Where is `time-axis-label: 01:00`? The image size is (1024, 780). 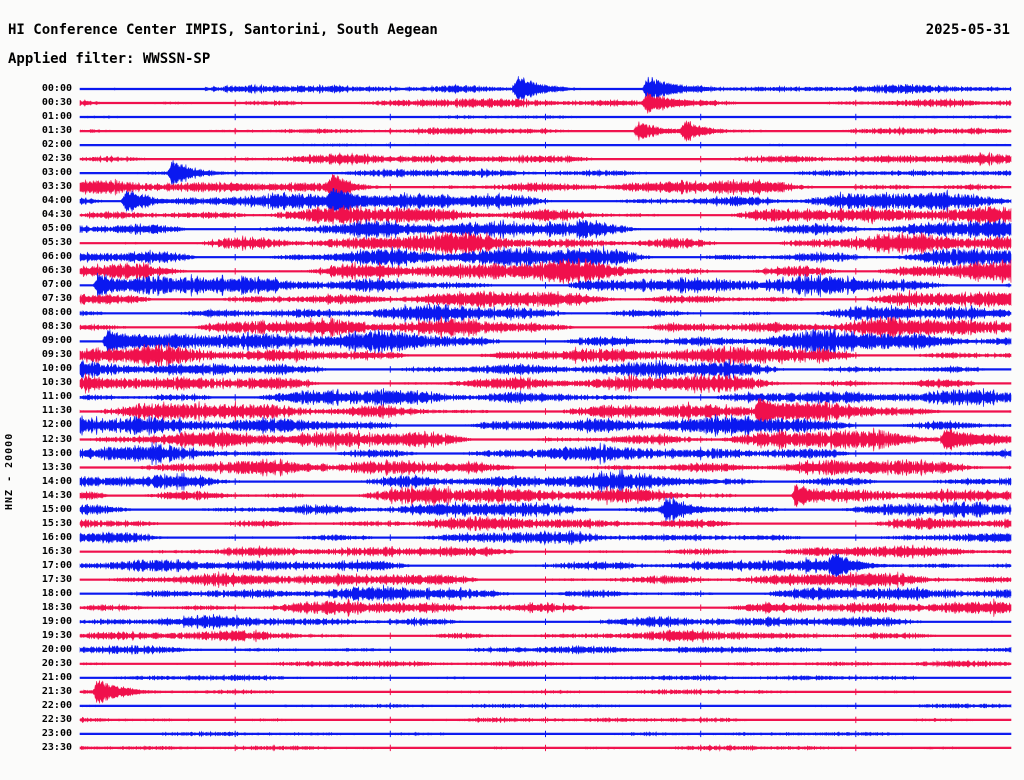
time-axis-label: 01:00 is located at coordinates (56, 117).